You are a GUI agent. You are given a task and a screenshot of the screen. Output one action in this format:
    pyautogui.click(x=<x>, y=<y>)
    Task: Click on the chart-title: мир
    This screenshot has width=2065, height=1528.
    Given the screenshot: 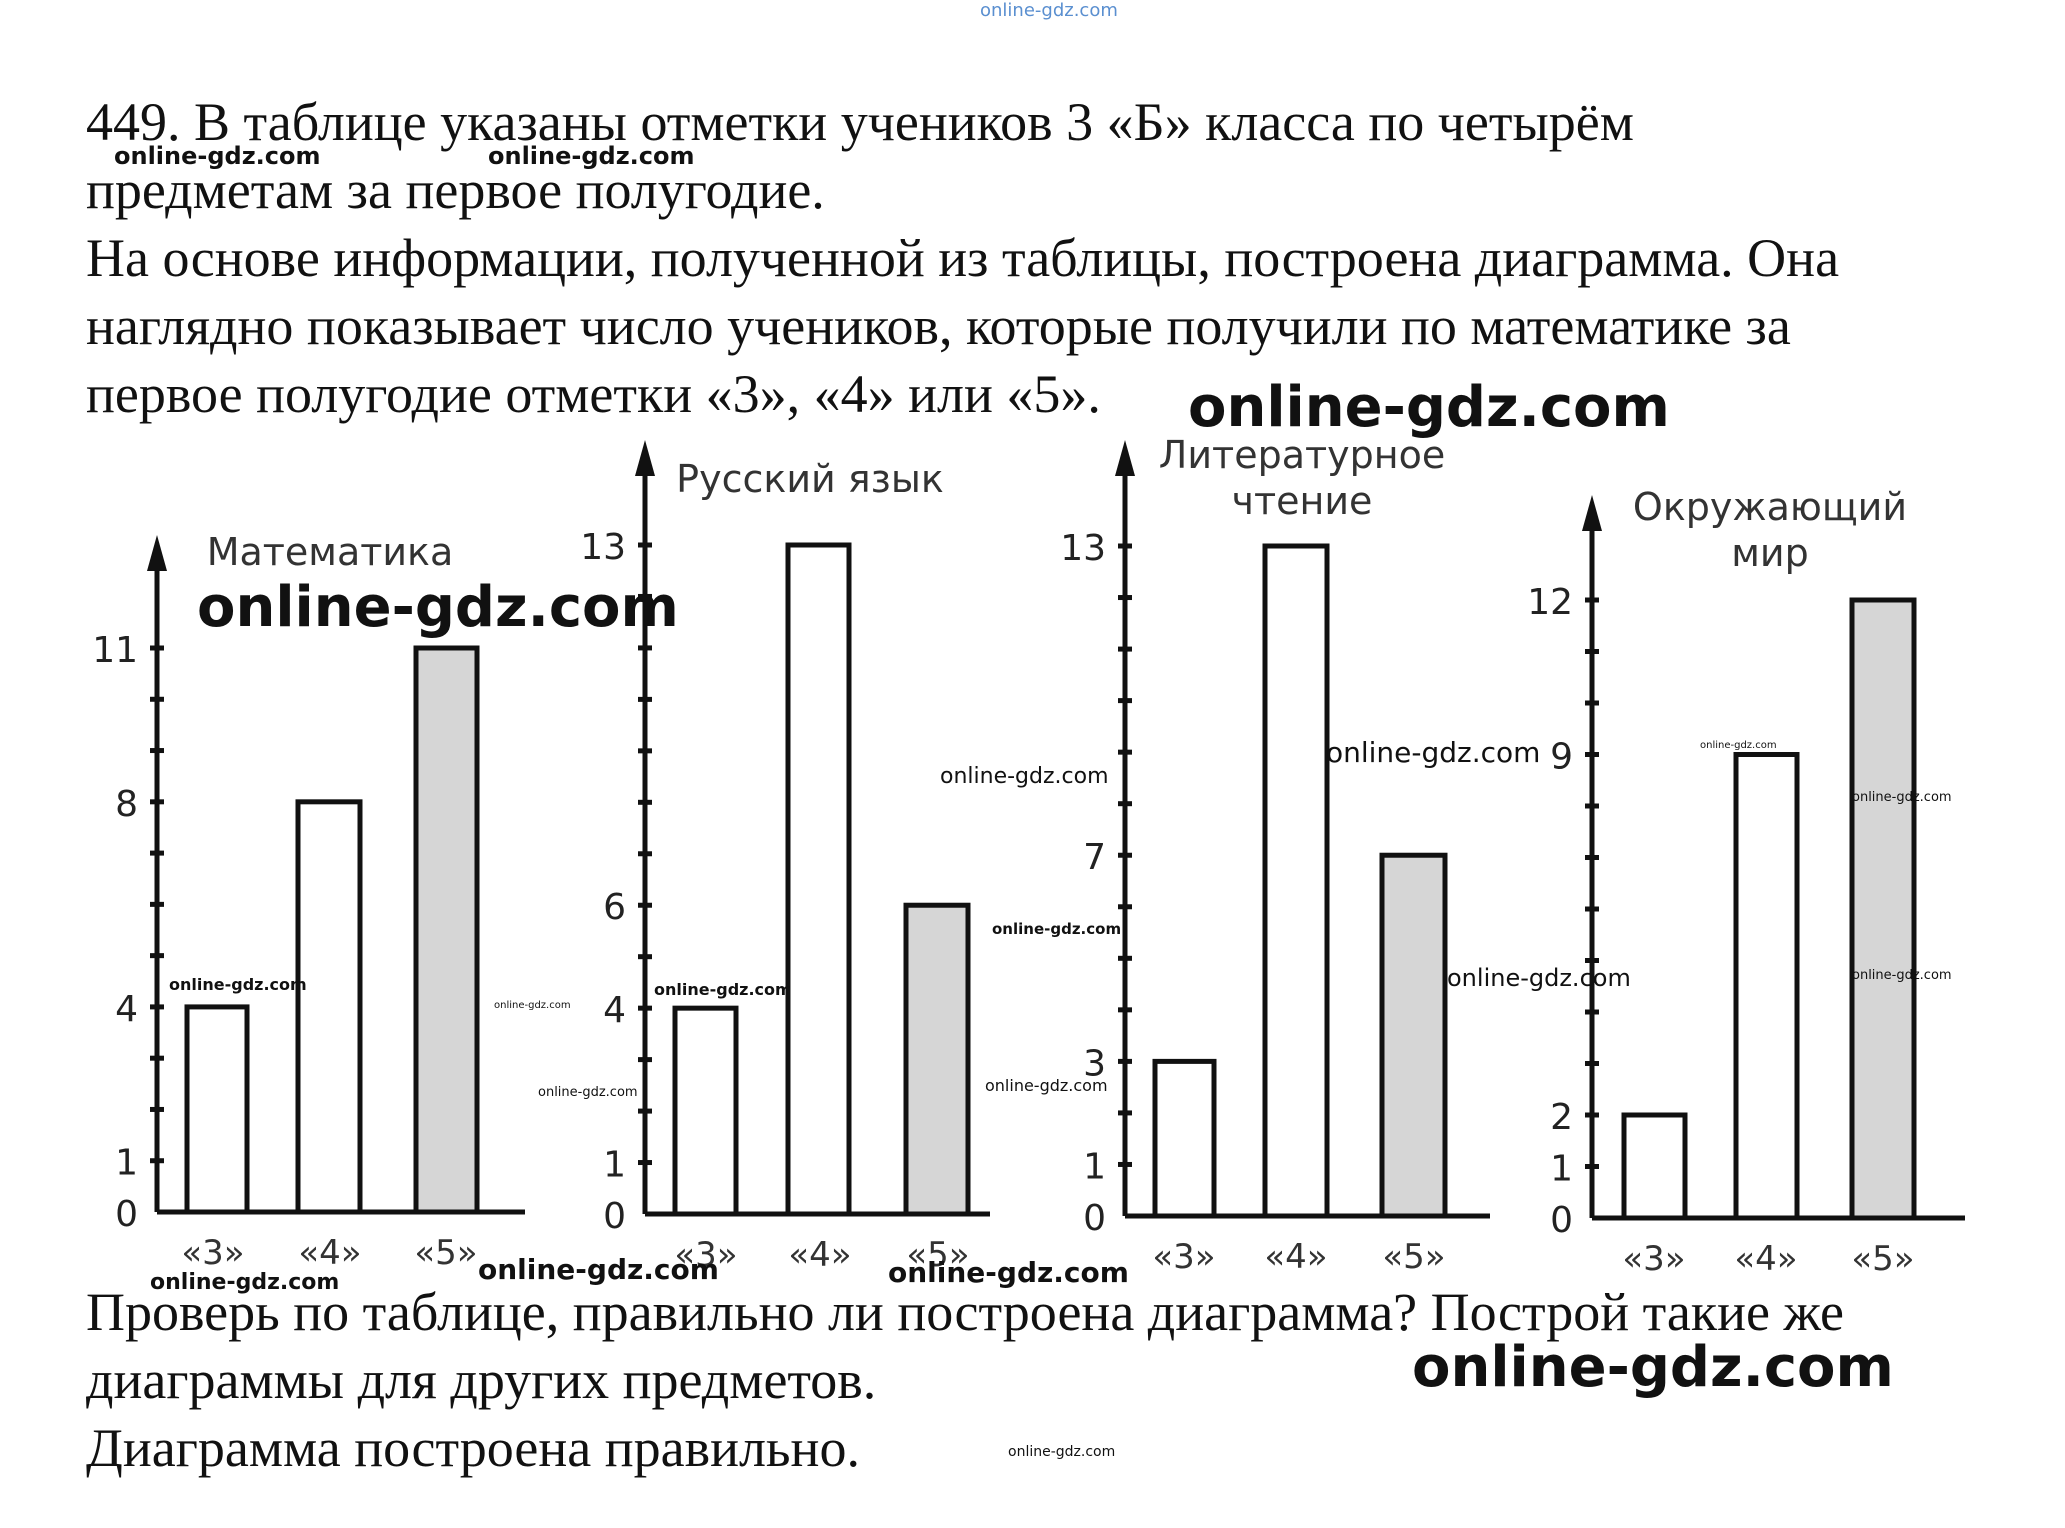 What is the action you would take?
    pyautogui.click(x=1769, y=553)
    